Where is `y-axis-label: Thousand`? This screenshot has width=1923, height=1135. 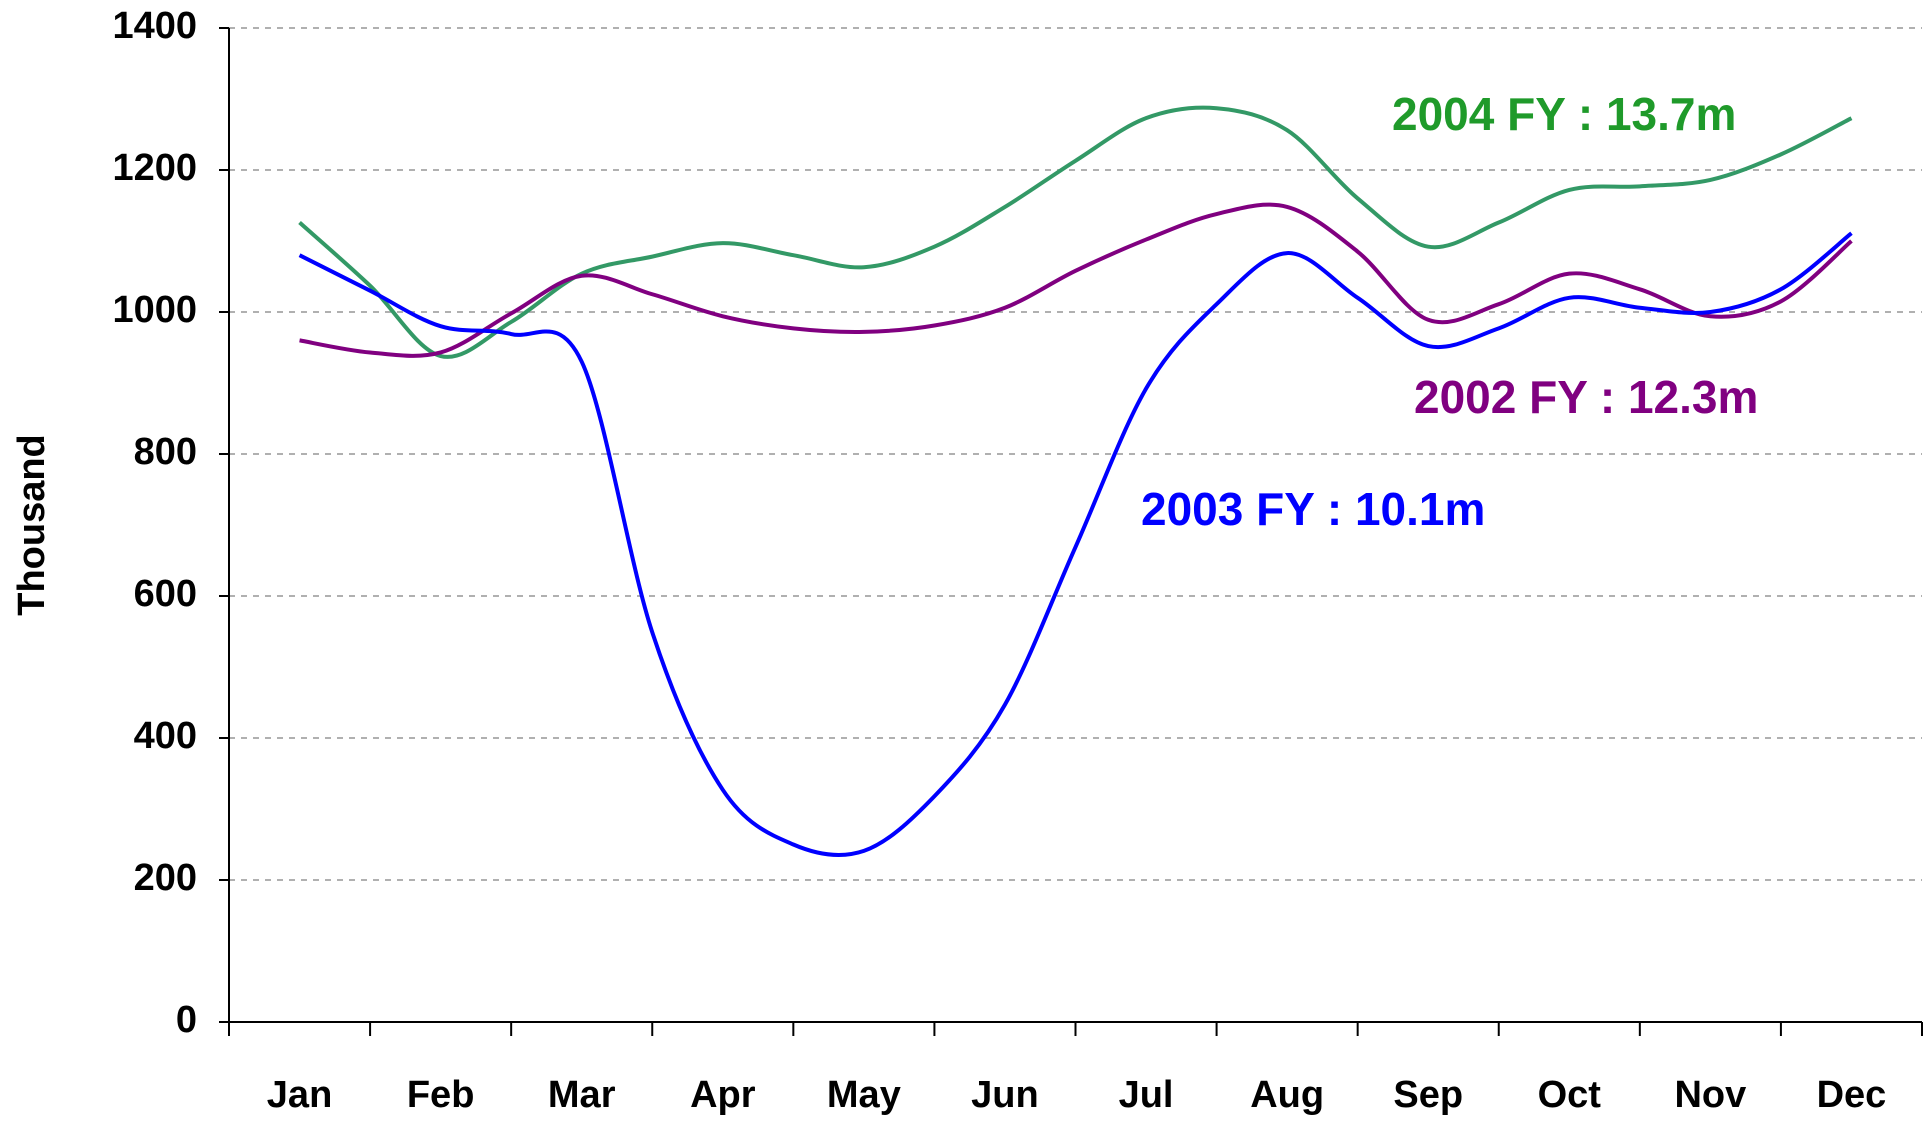 y-axis-label: Thousand is located at coordinates (32, 525).